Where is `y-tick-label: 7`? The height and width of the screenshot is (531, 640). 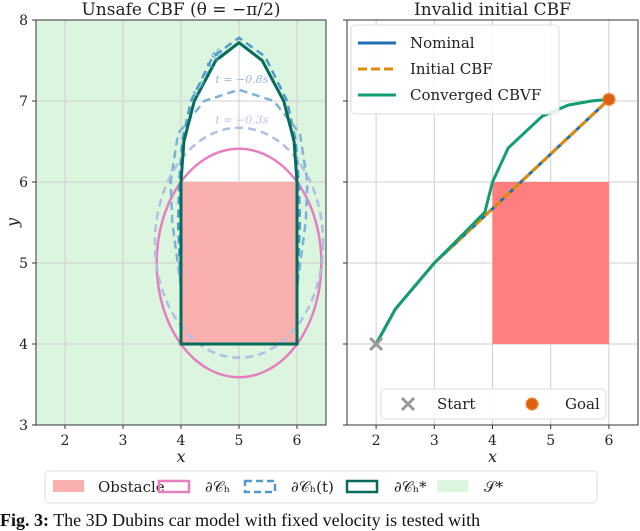
y-tick-label: 7 is located at coordinates (23, 102).